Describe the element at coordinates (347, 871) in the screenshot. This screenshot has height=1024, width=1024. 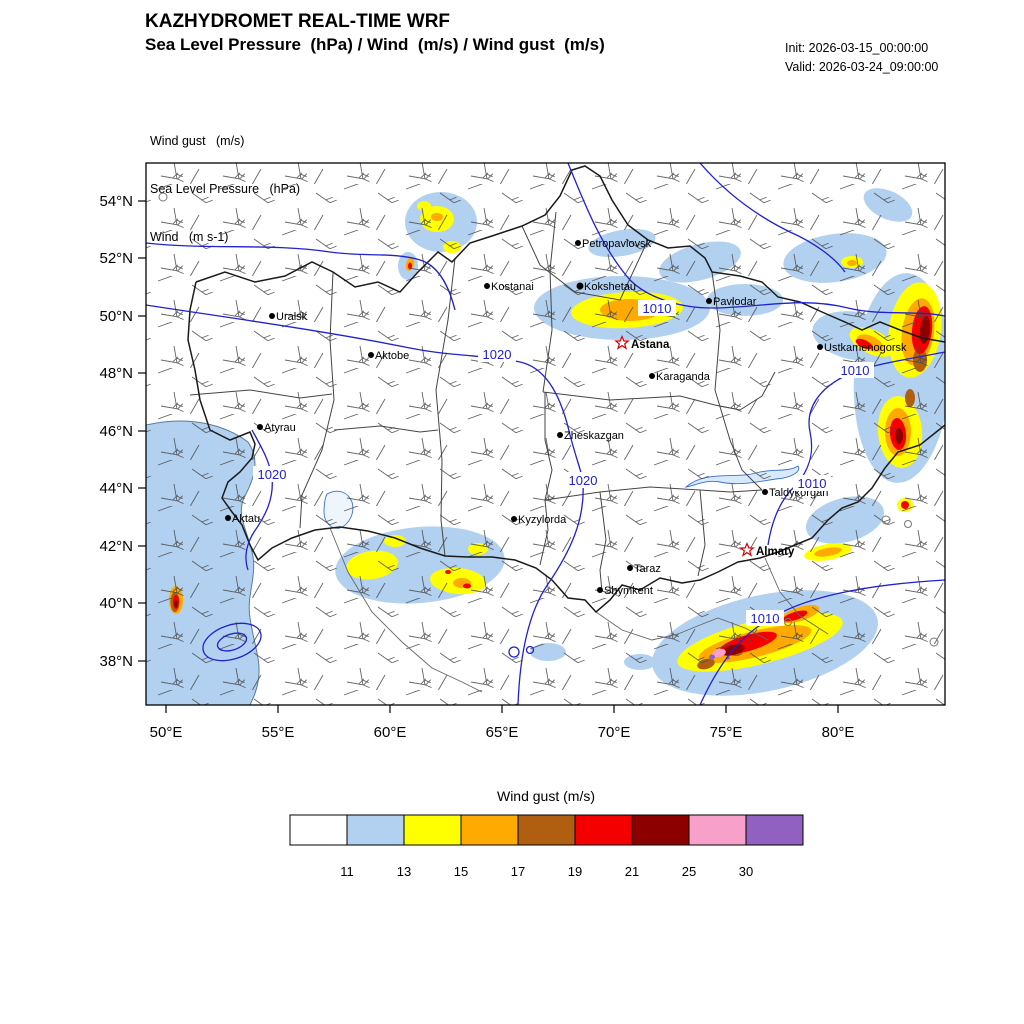
I see `colorbar-tick-label: 11` at that location.